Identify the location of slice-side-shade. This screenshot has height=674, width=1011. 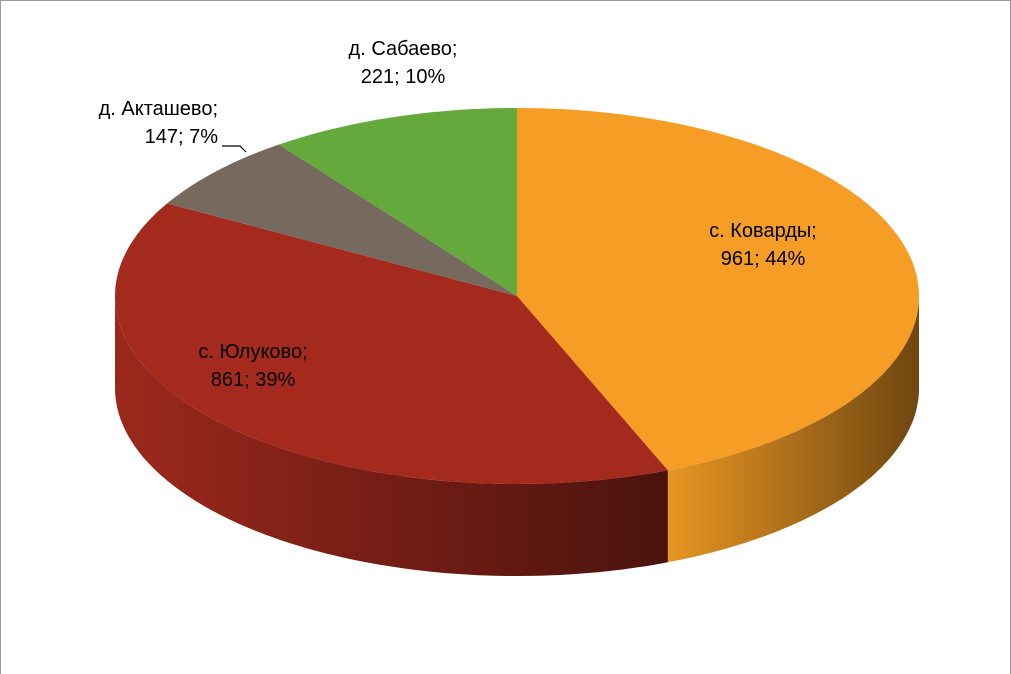
(793, 429).